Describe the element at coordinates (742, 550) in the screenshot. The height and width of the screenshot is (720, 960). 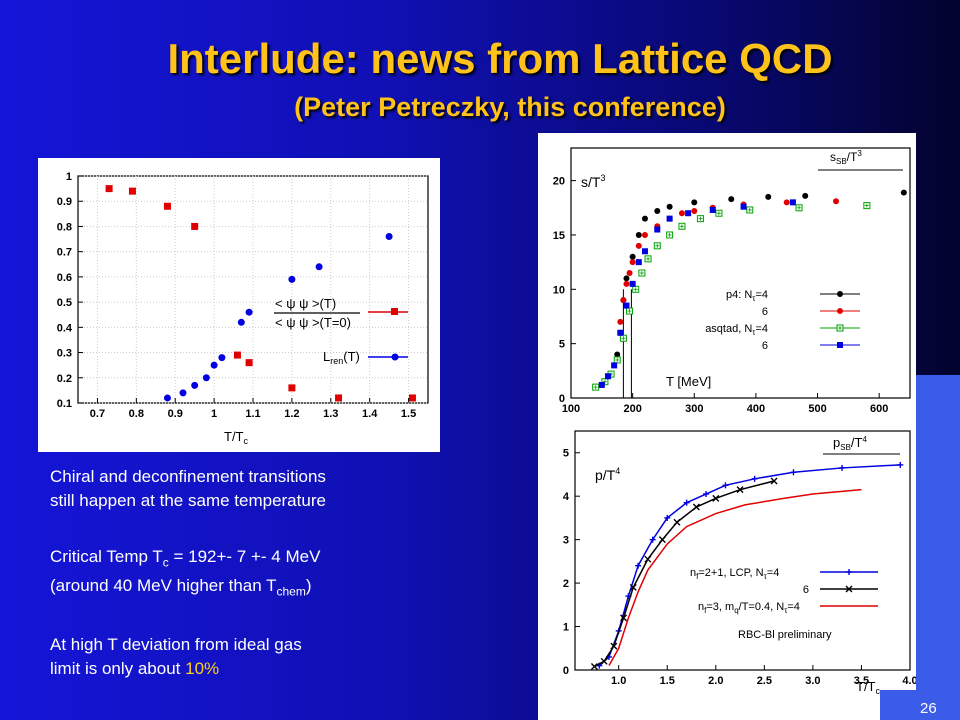
I see `plot-frame` at that location.